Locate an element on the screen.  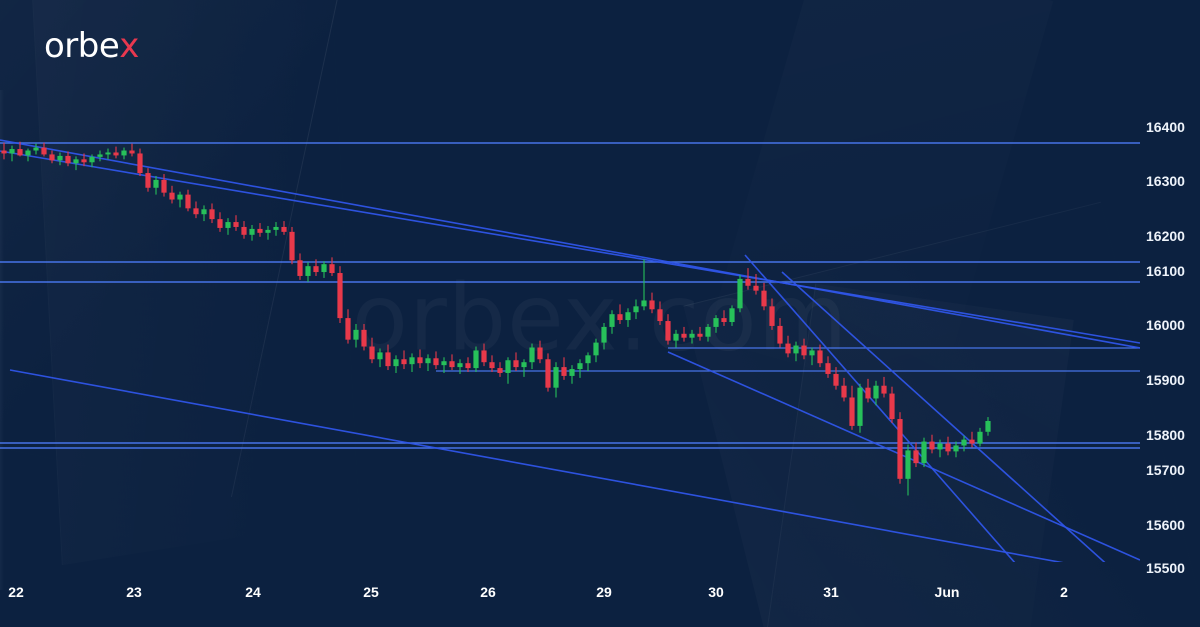
y-axis-tick: 16100 is located at coordinates (1165, 271).